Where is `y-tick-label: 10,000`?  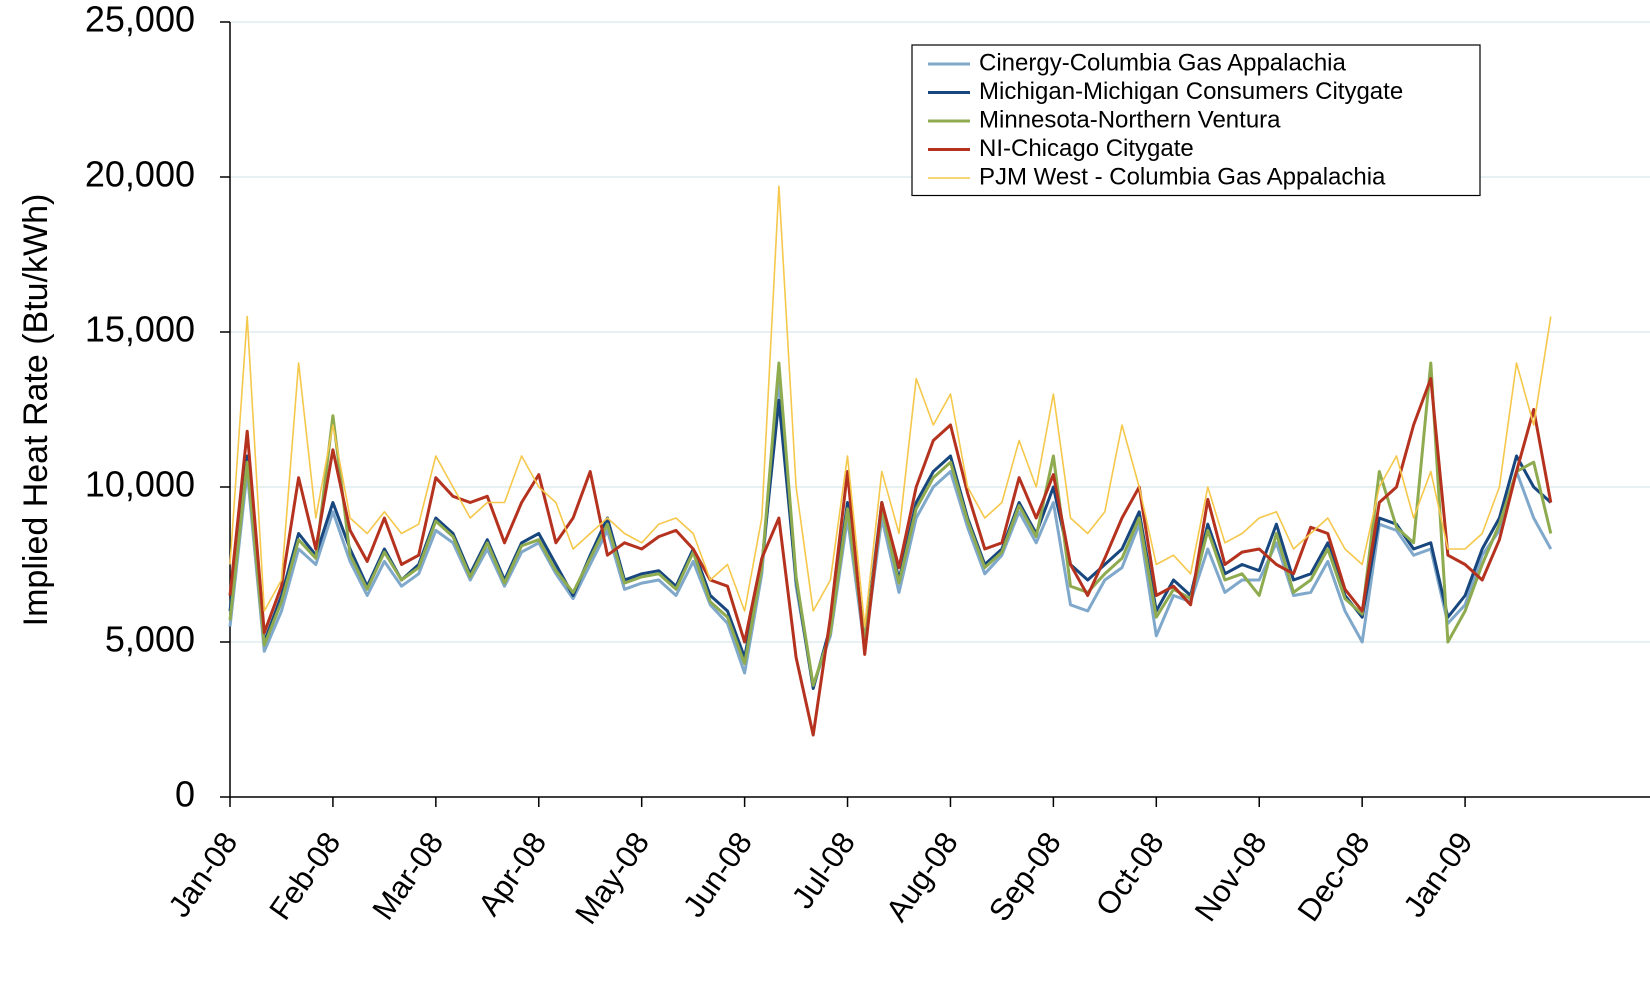
y-tick-label: 10,000 is located at coordinates (140, 484).